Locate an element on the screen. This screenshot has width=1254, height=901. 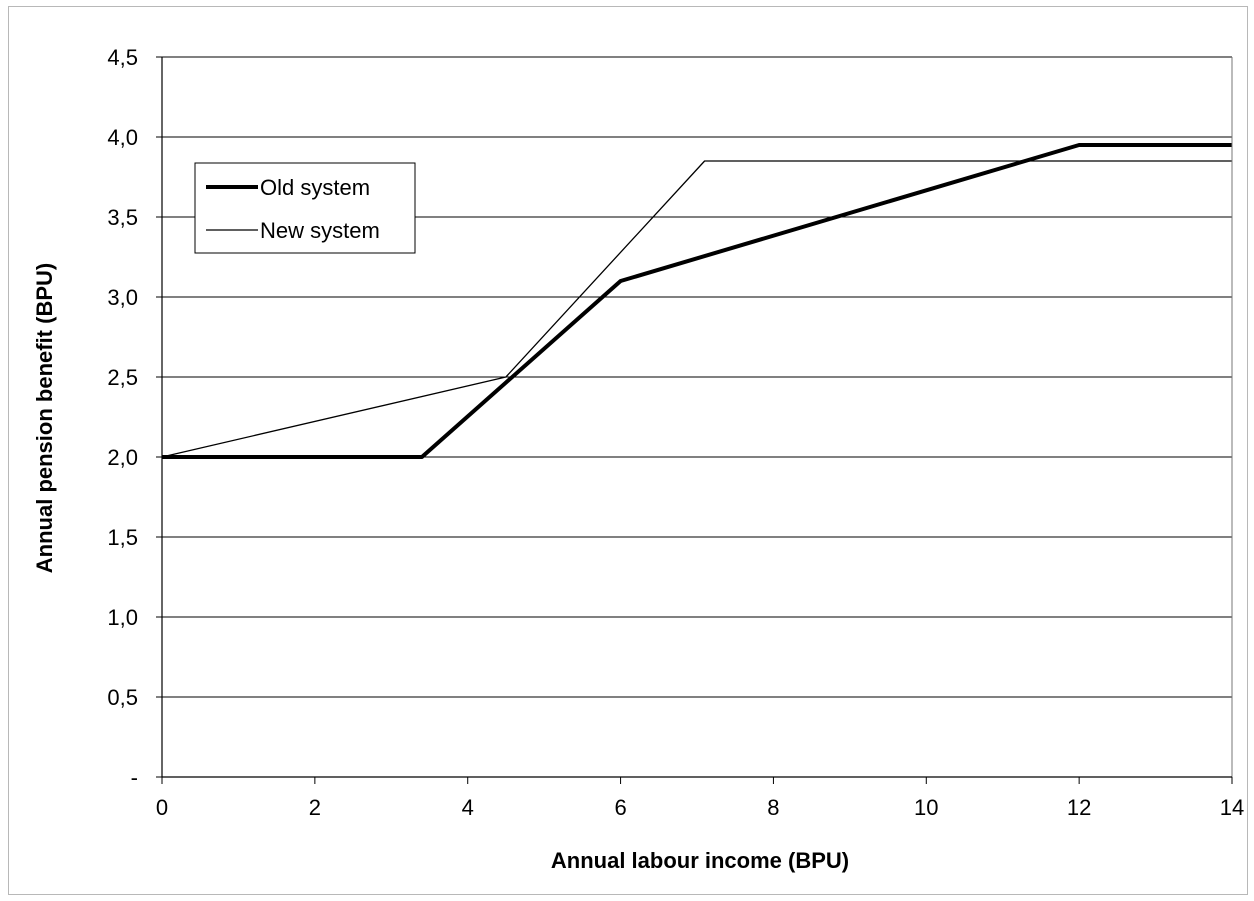
y-tick-label-9: 4,5 is located at coordinates (122, 57).